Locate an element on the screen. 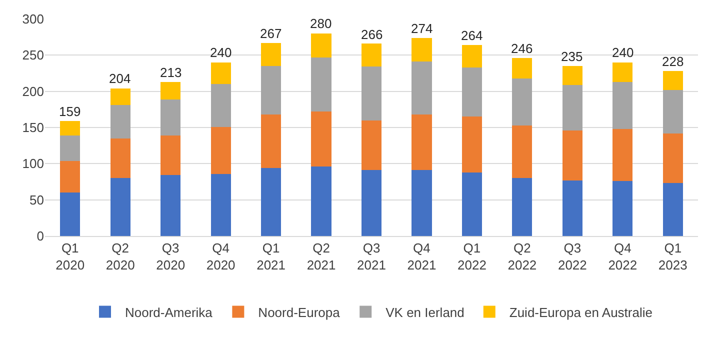 The height and width of the screenshot is (339, 718). legend-label: Noord-Amerika is located at coordinates (169, 312).